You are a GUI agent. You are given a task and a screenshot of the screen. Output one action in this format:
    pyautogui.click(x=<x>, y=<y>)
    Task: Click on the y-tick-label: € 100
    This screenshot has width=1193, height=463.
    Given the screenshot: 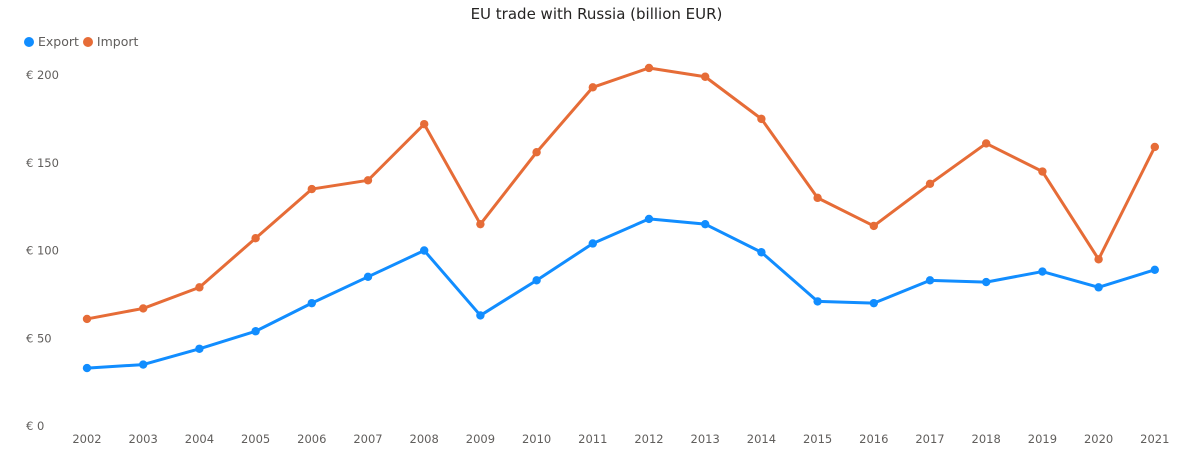 What is the action you would take?
    pyautogui.click(x=42, y=251)
    